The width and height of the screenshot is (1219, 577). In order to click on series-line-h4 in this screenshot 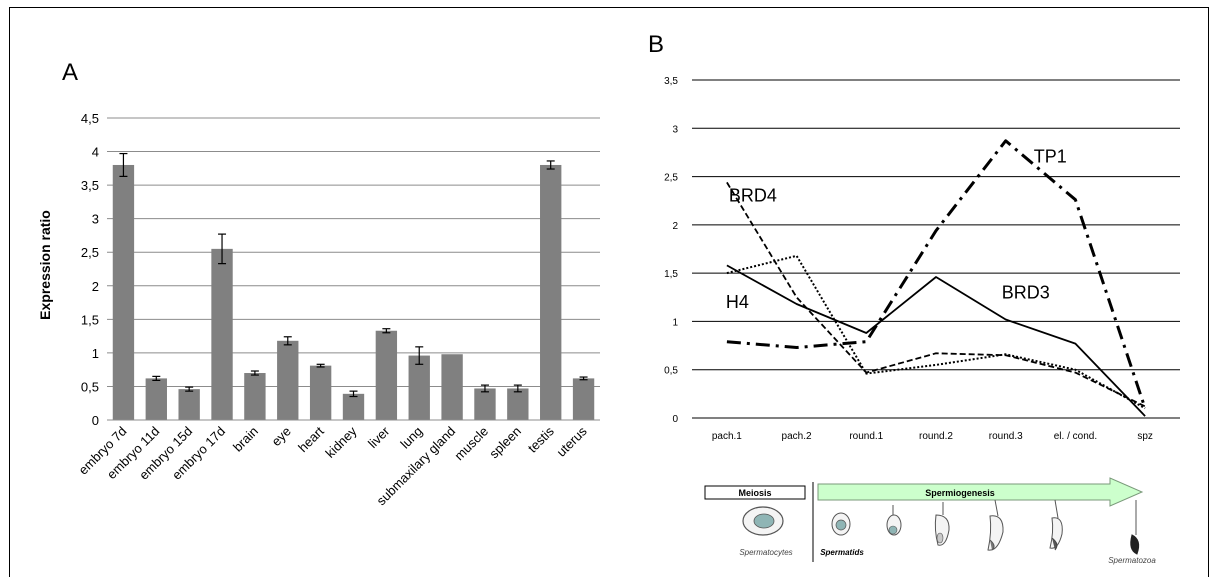, I will do `click(936, 340)`.